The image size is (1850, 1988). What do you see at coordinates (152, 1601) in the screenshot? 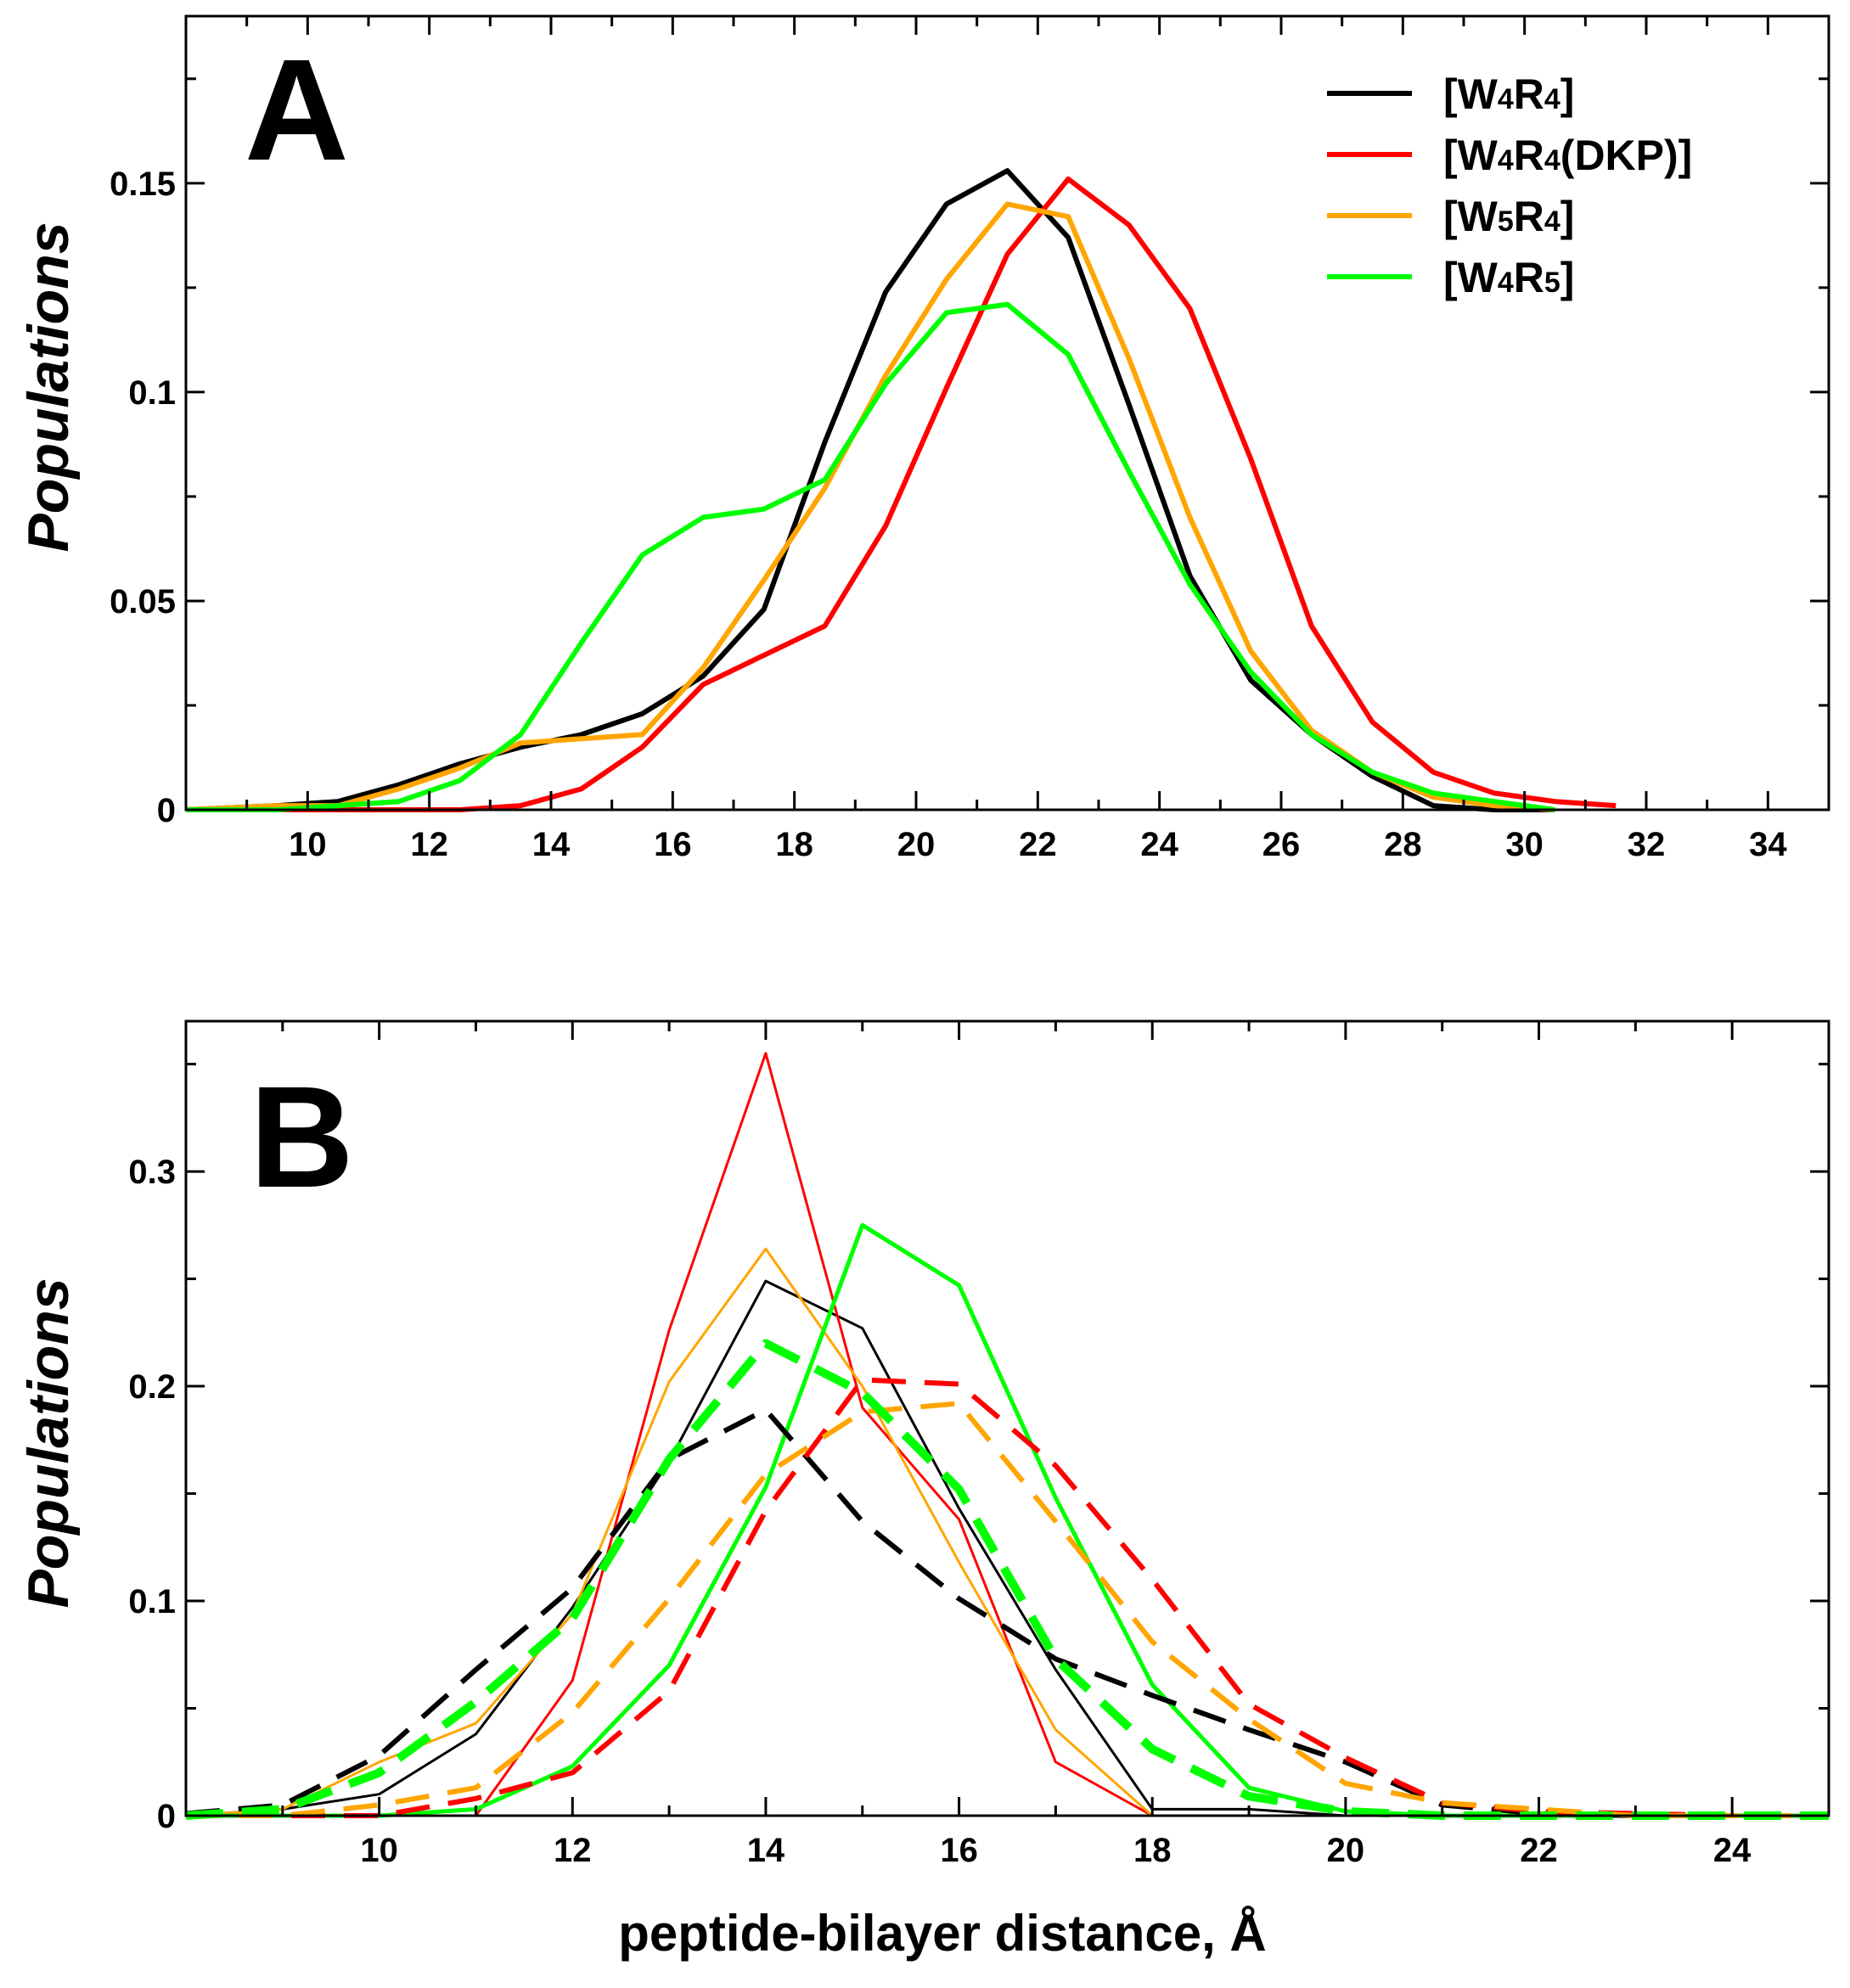
I see `panel-b-y-tick-label: 0.1` at bounding box center [152, 1601].